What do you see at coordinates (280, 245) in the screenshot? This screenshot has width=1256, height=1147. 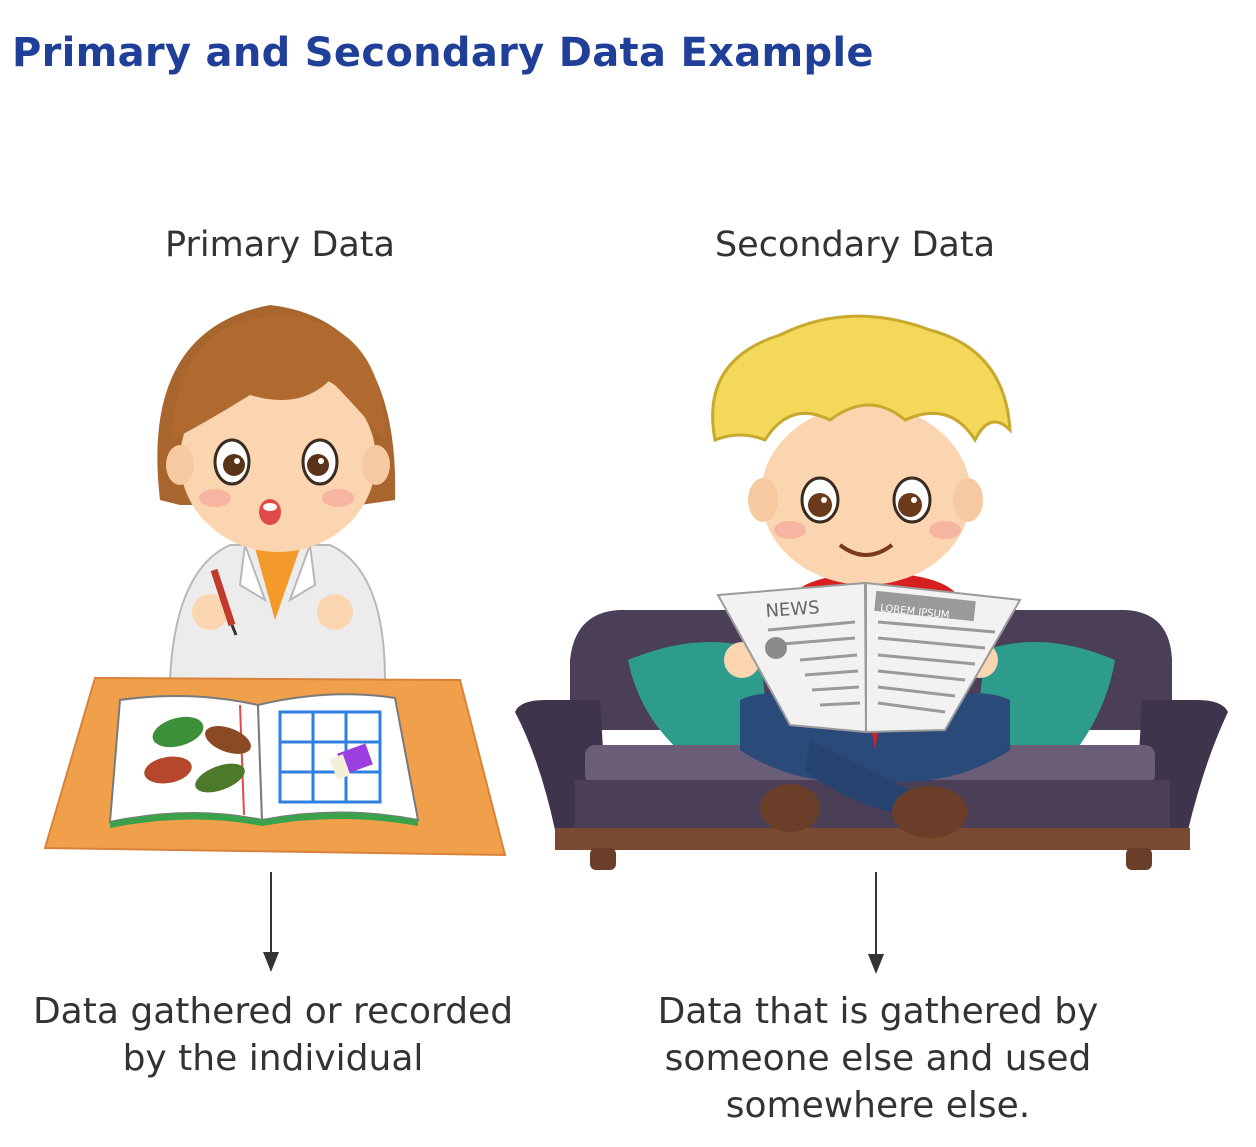 I see `primary-data-label: Primary Data` at bounding box center [280, 245].